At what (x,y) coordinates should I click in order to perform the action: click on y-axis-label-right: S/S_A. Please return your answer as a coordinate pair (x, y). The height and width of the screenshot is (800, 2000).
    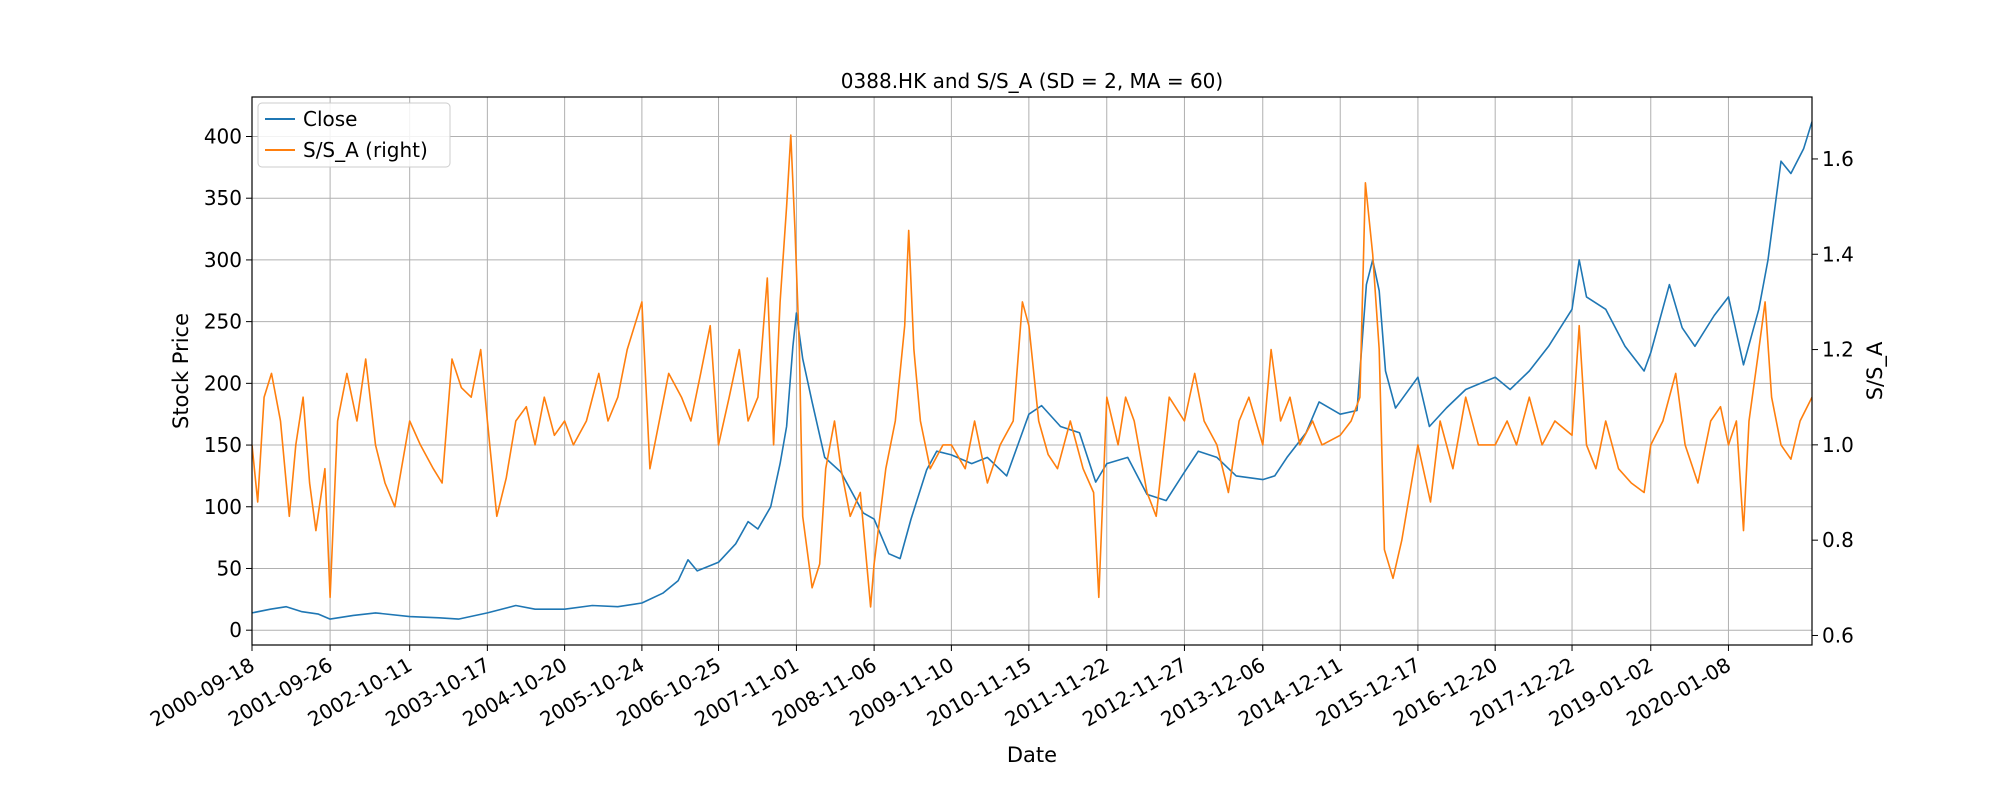
    Looking at the image, I should click on (1875, 370).